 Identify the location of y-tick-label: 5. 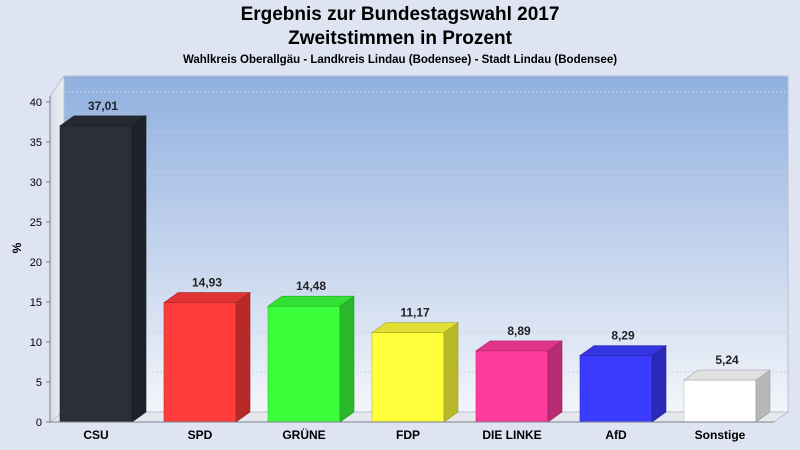
(39, 383).